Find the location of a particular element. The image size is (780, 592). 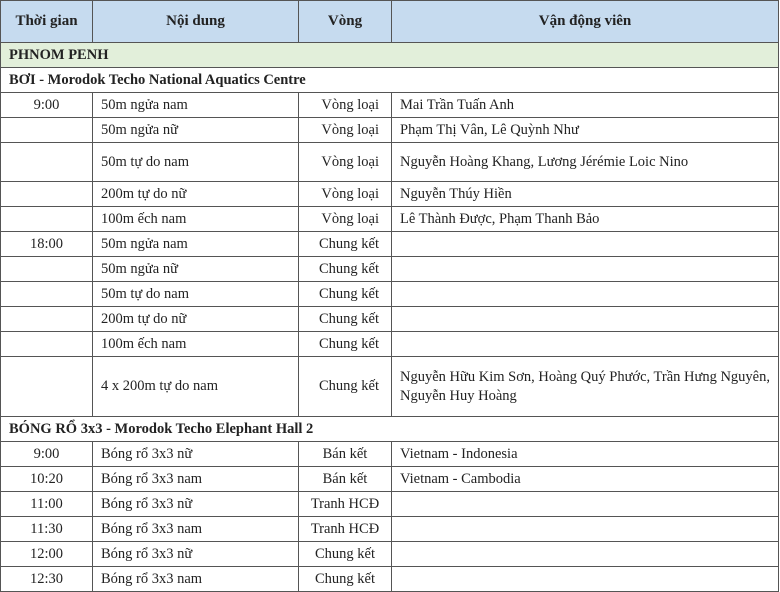

table-row: 11:30 Bóng rổ 3x3 nam Tranh HCĐ is located at coordinates (389, 529).